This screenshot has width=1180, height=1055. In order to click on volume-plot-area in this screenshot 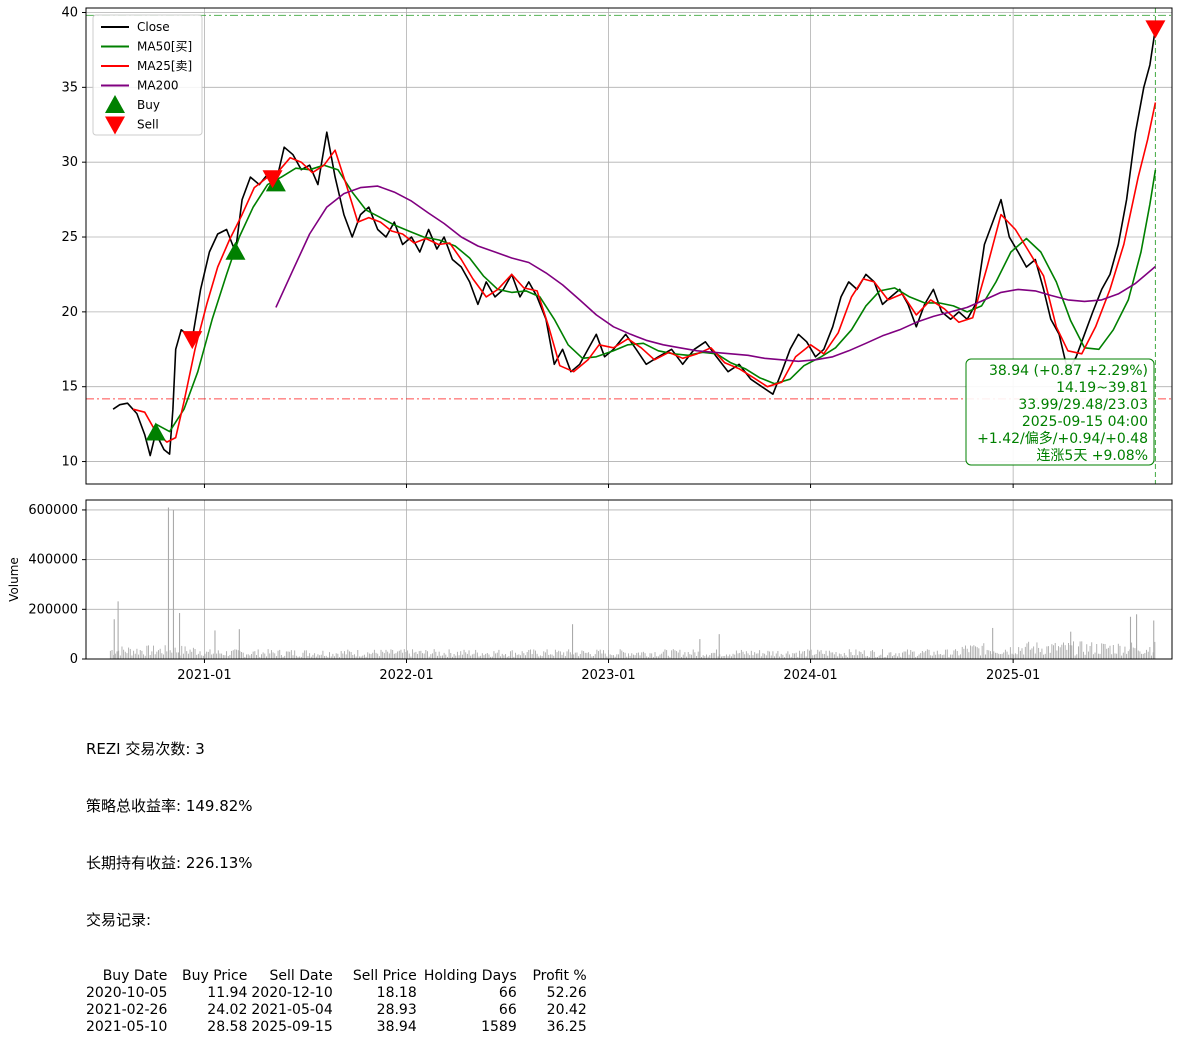, I will do `click(629, 579)`.